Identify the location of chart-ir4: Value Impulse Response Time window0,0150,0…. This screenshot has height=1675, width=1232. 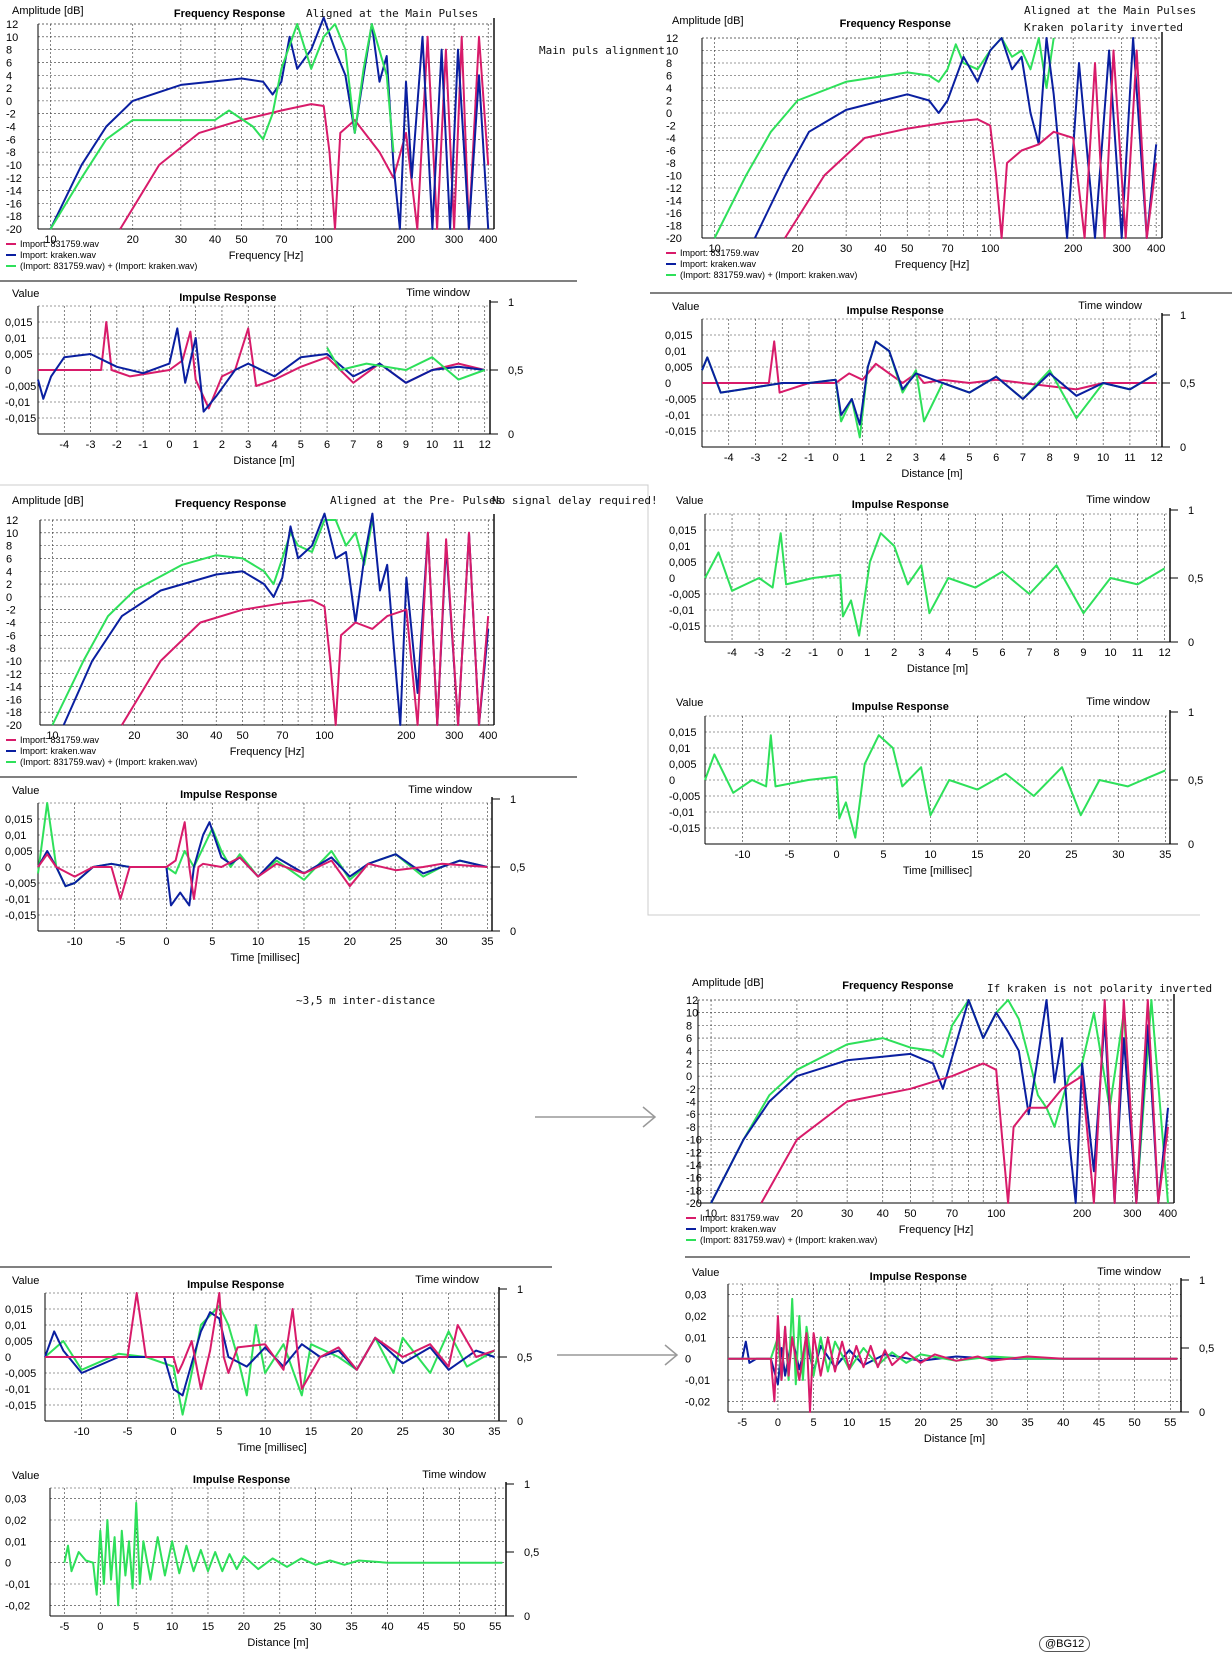
(936, 584).